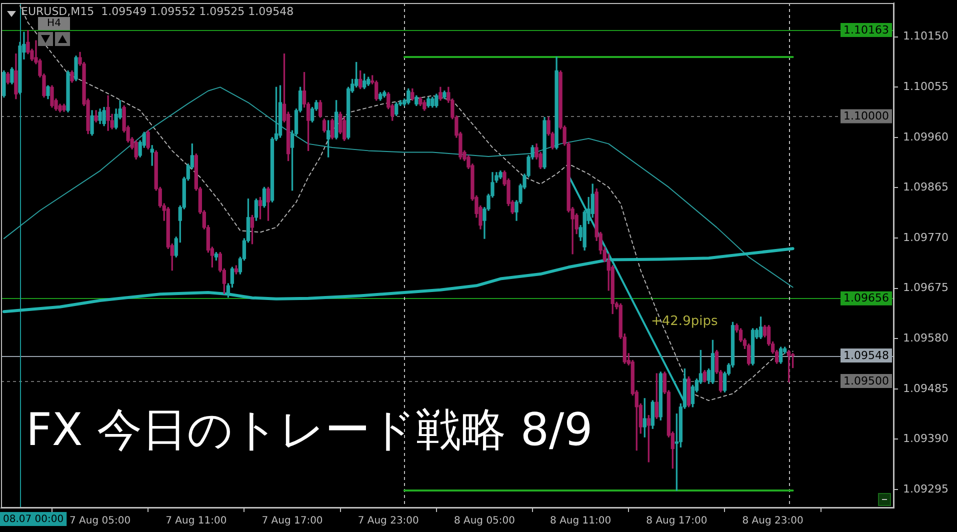 The height and width of the screenshot is (532, 957). What do you see at coordinates (925, 337) in the screenshot?
I see `y-tick-label: 1.09580` at bounding box center [925, 337].